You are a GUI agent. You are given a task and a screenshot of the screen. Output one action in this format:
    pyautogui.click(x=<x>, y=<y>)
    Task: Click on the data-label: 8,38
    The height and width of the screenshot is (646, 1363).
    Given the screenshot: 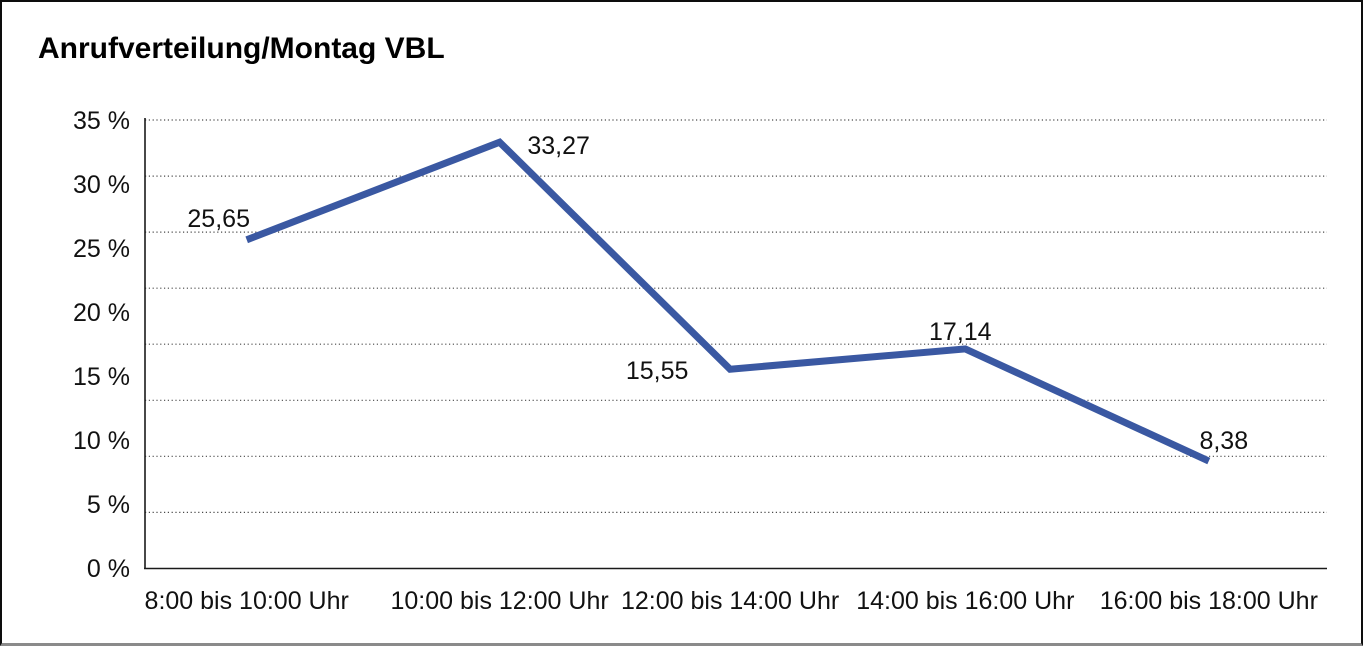 What is the action you would take?
    pyautogui.click(x=1223, y=441)
    